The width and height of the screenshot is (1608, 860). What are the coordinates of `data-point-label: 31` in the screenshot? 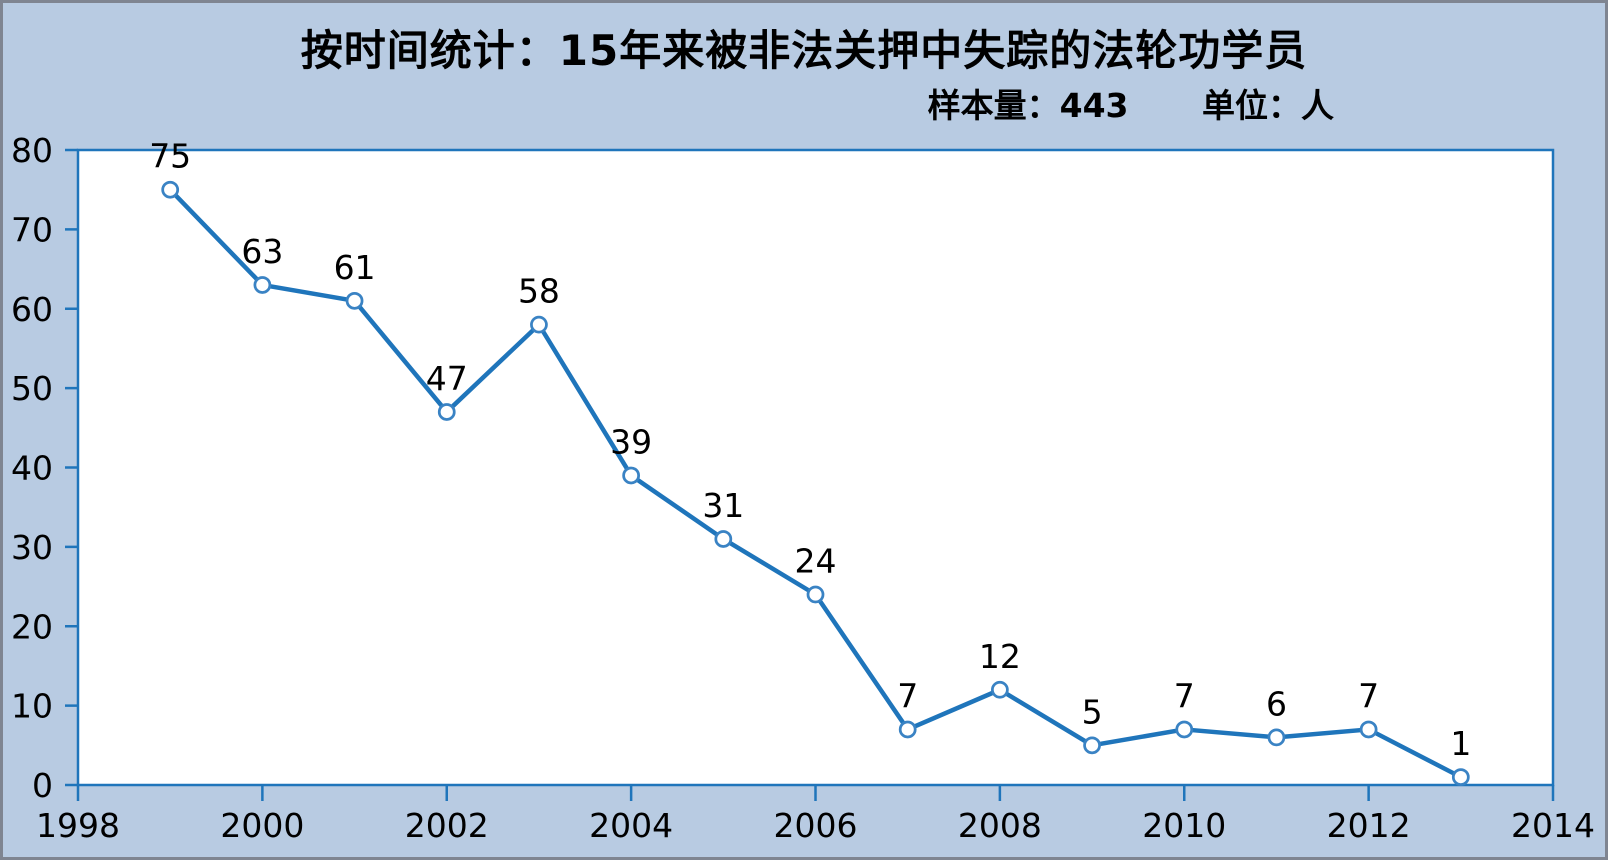 It's located at (723, 505).